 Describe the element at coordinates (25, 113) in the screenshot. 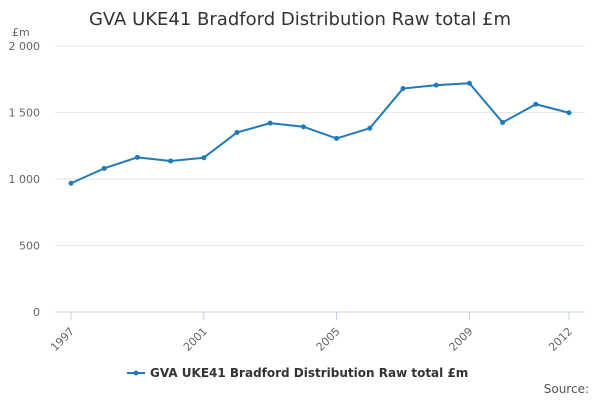

I see `y-tick-label: 1 500` at that location.